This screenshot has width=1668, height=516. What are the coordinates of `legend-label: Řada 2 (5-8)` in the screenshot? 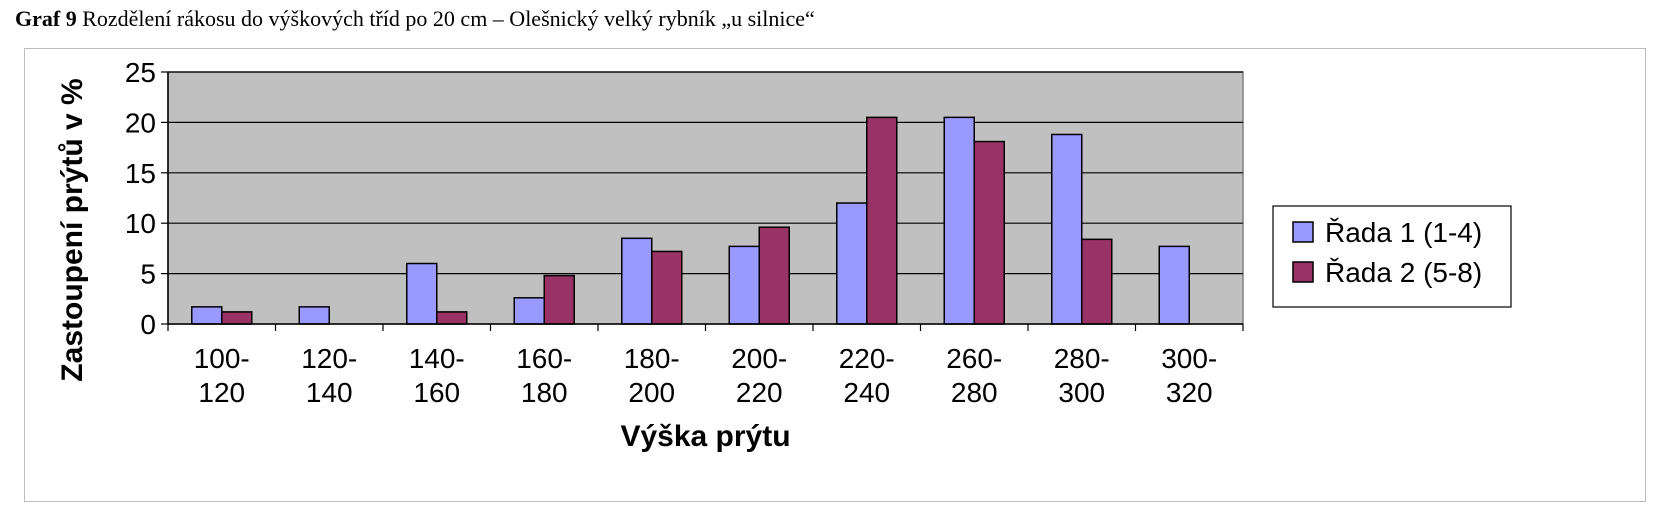 It's located at (1403, 272).